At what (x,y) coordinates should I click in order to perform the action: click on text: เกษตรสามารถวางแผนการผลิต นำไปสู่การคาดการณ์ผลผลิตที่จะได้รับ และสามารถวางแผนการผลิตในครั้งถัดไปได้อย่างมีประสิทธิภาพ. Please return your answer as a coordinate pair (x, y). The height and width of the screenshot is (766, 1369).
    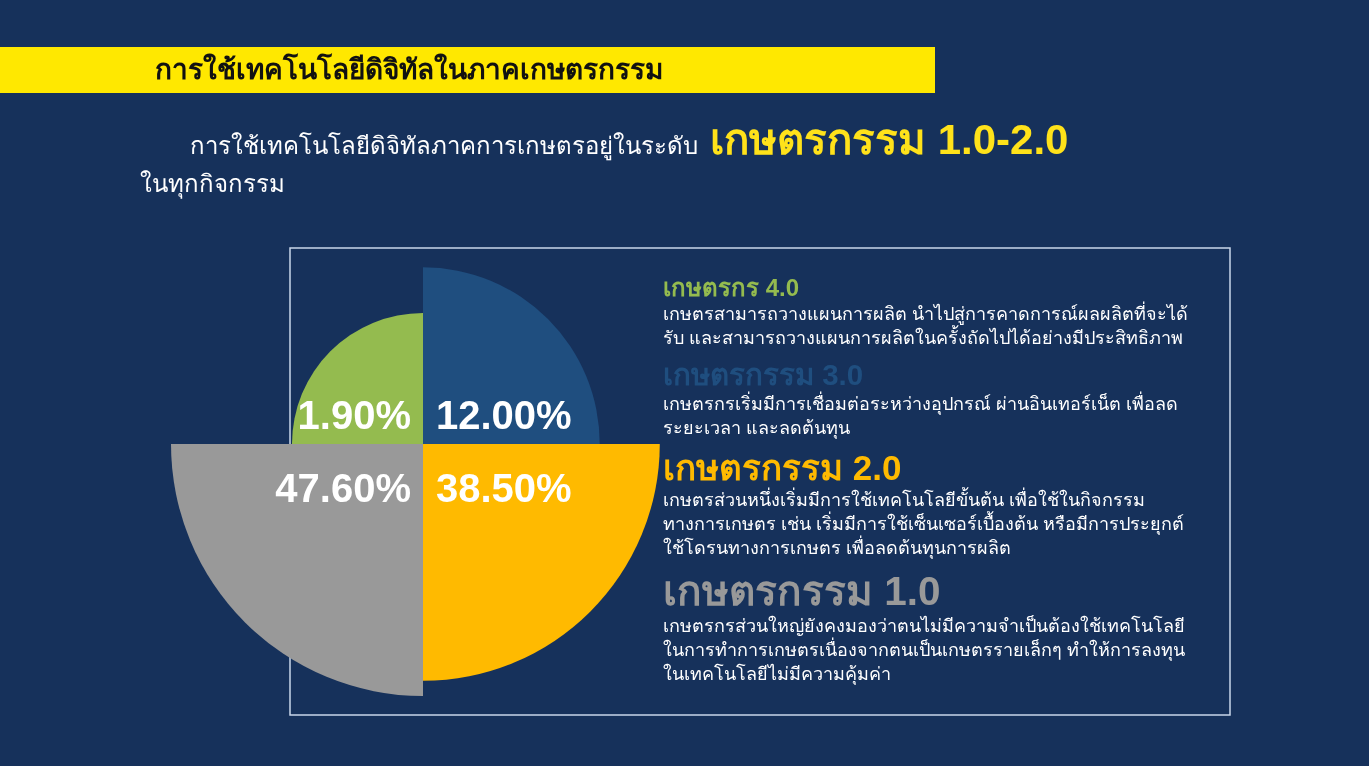
    Looking at the image, I should click on (926, 325).